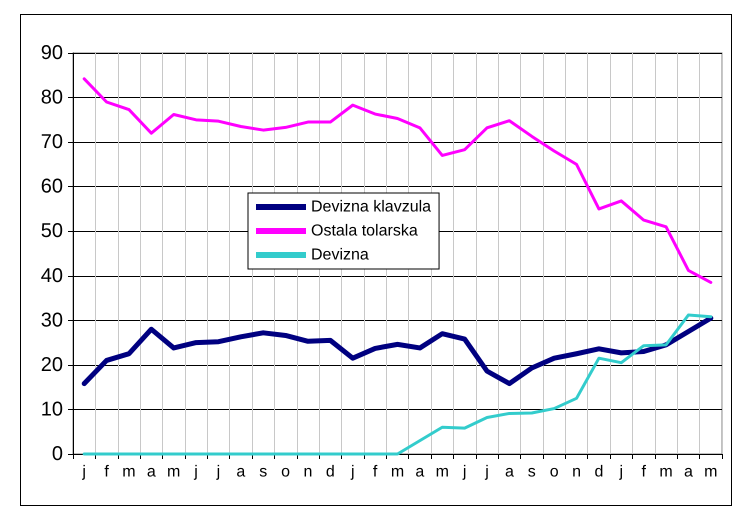 The width and height of the screenshot is (736, 513). I want to click on y-tick-label: 90, so click(51, 53).